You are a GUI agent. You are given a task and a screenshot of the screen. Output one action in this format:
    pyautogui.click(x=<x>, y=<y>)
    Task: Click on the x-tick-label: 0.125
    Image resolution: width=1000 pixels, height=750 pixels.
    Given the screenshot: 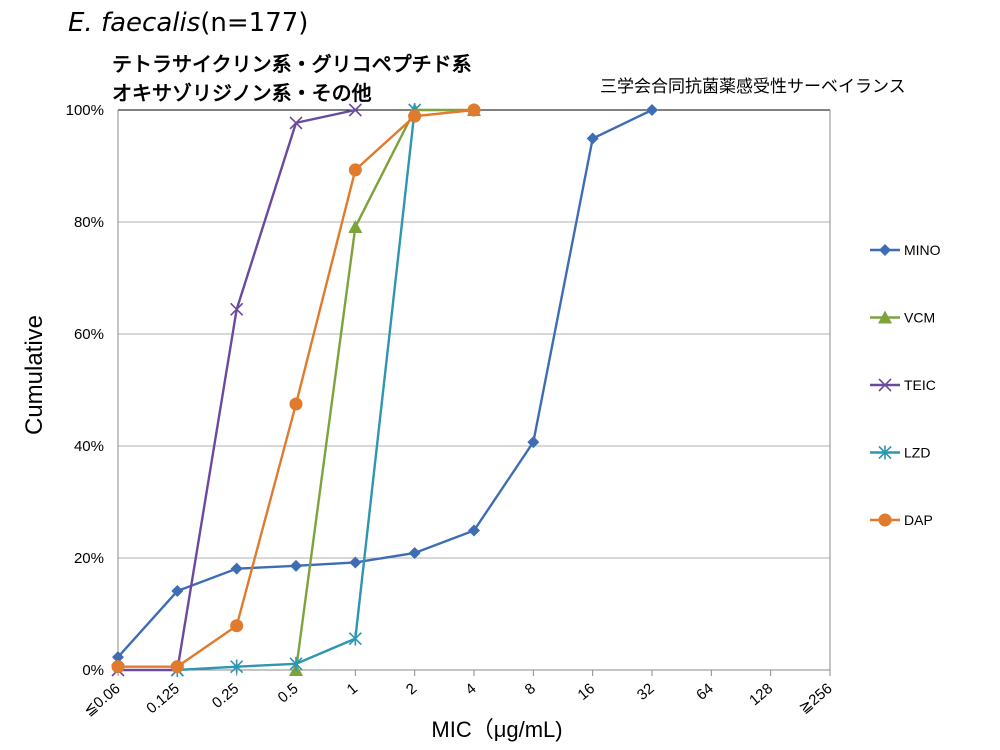 What is the action you would take?
    pyautogui.click(x=163, y=698)
    